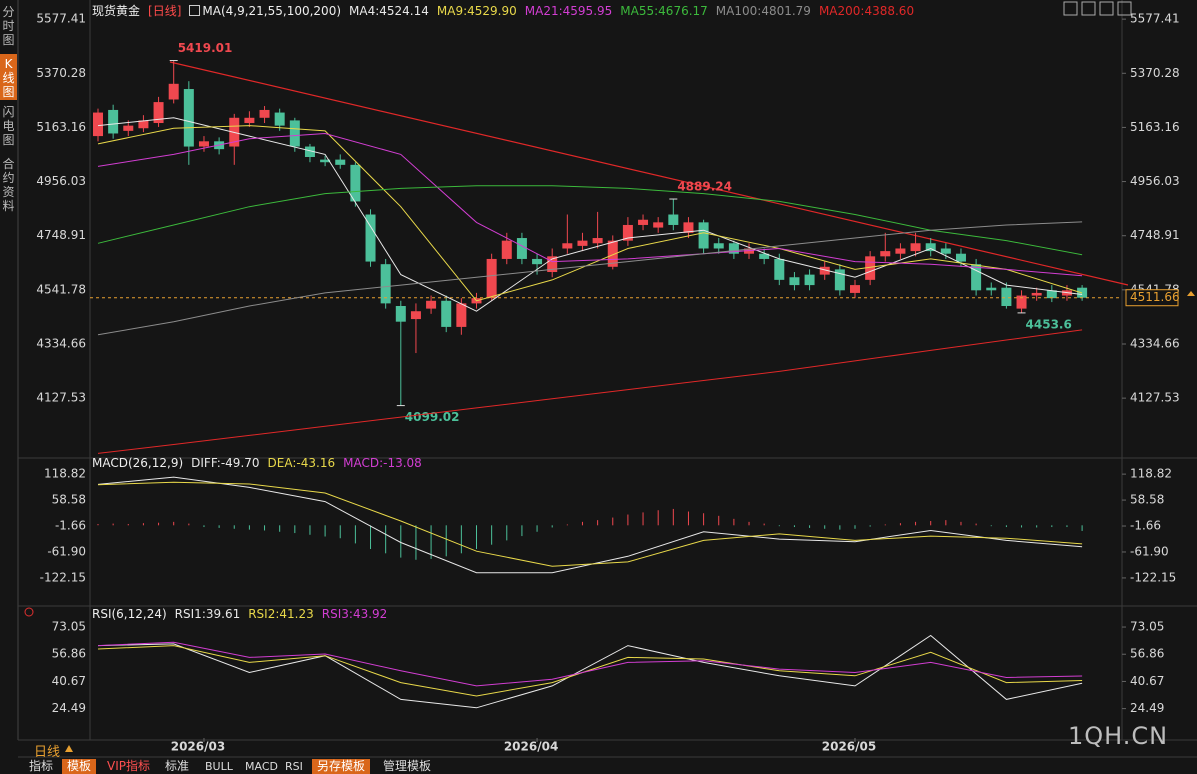 The width and height of the screenshot is (1197, 774). Describe the element at coordinates (177, 766) in the screenshot. I see `bottom-tab: 标准` at that location.